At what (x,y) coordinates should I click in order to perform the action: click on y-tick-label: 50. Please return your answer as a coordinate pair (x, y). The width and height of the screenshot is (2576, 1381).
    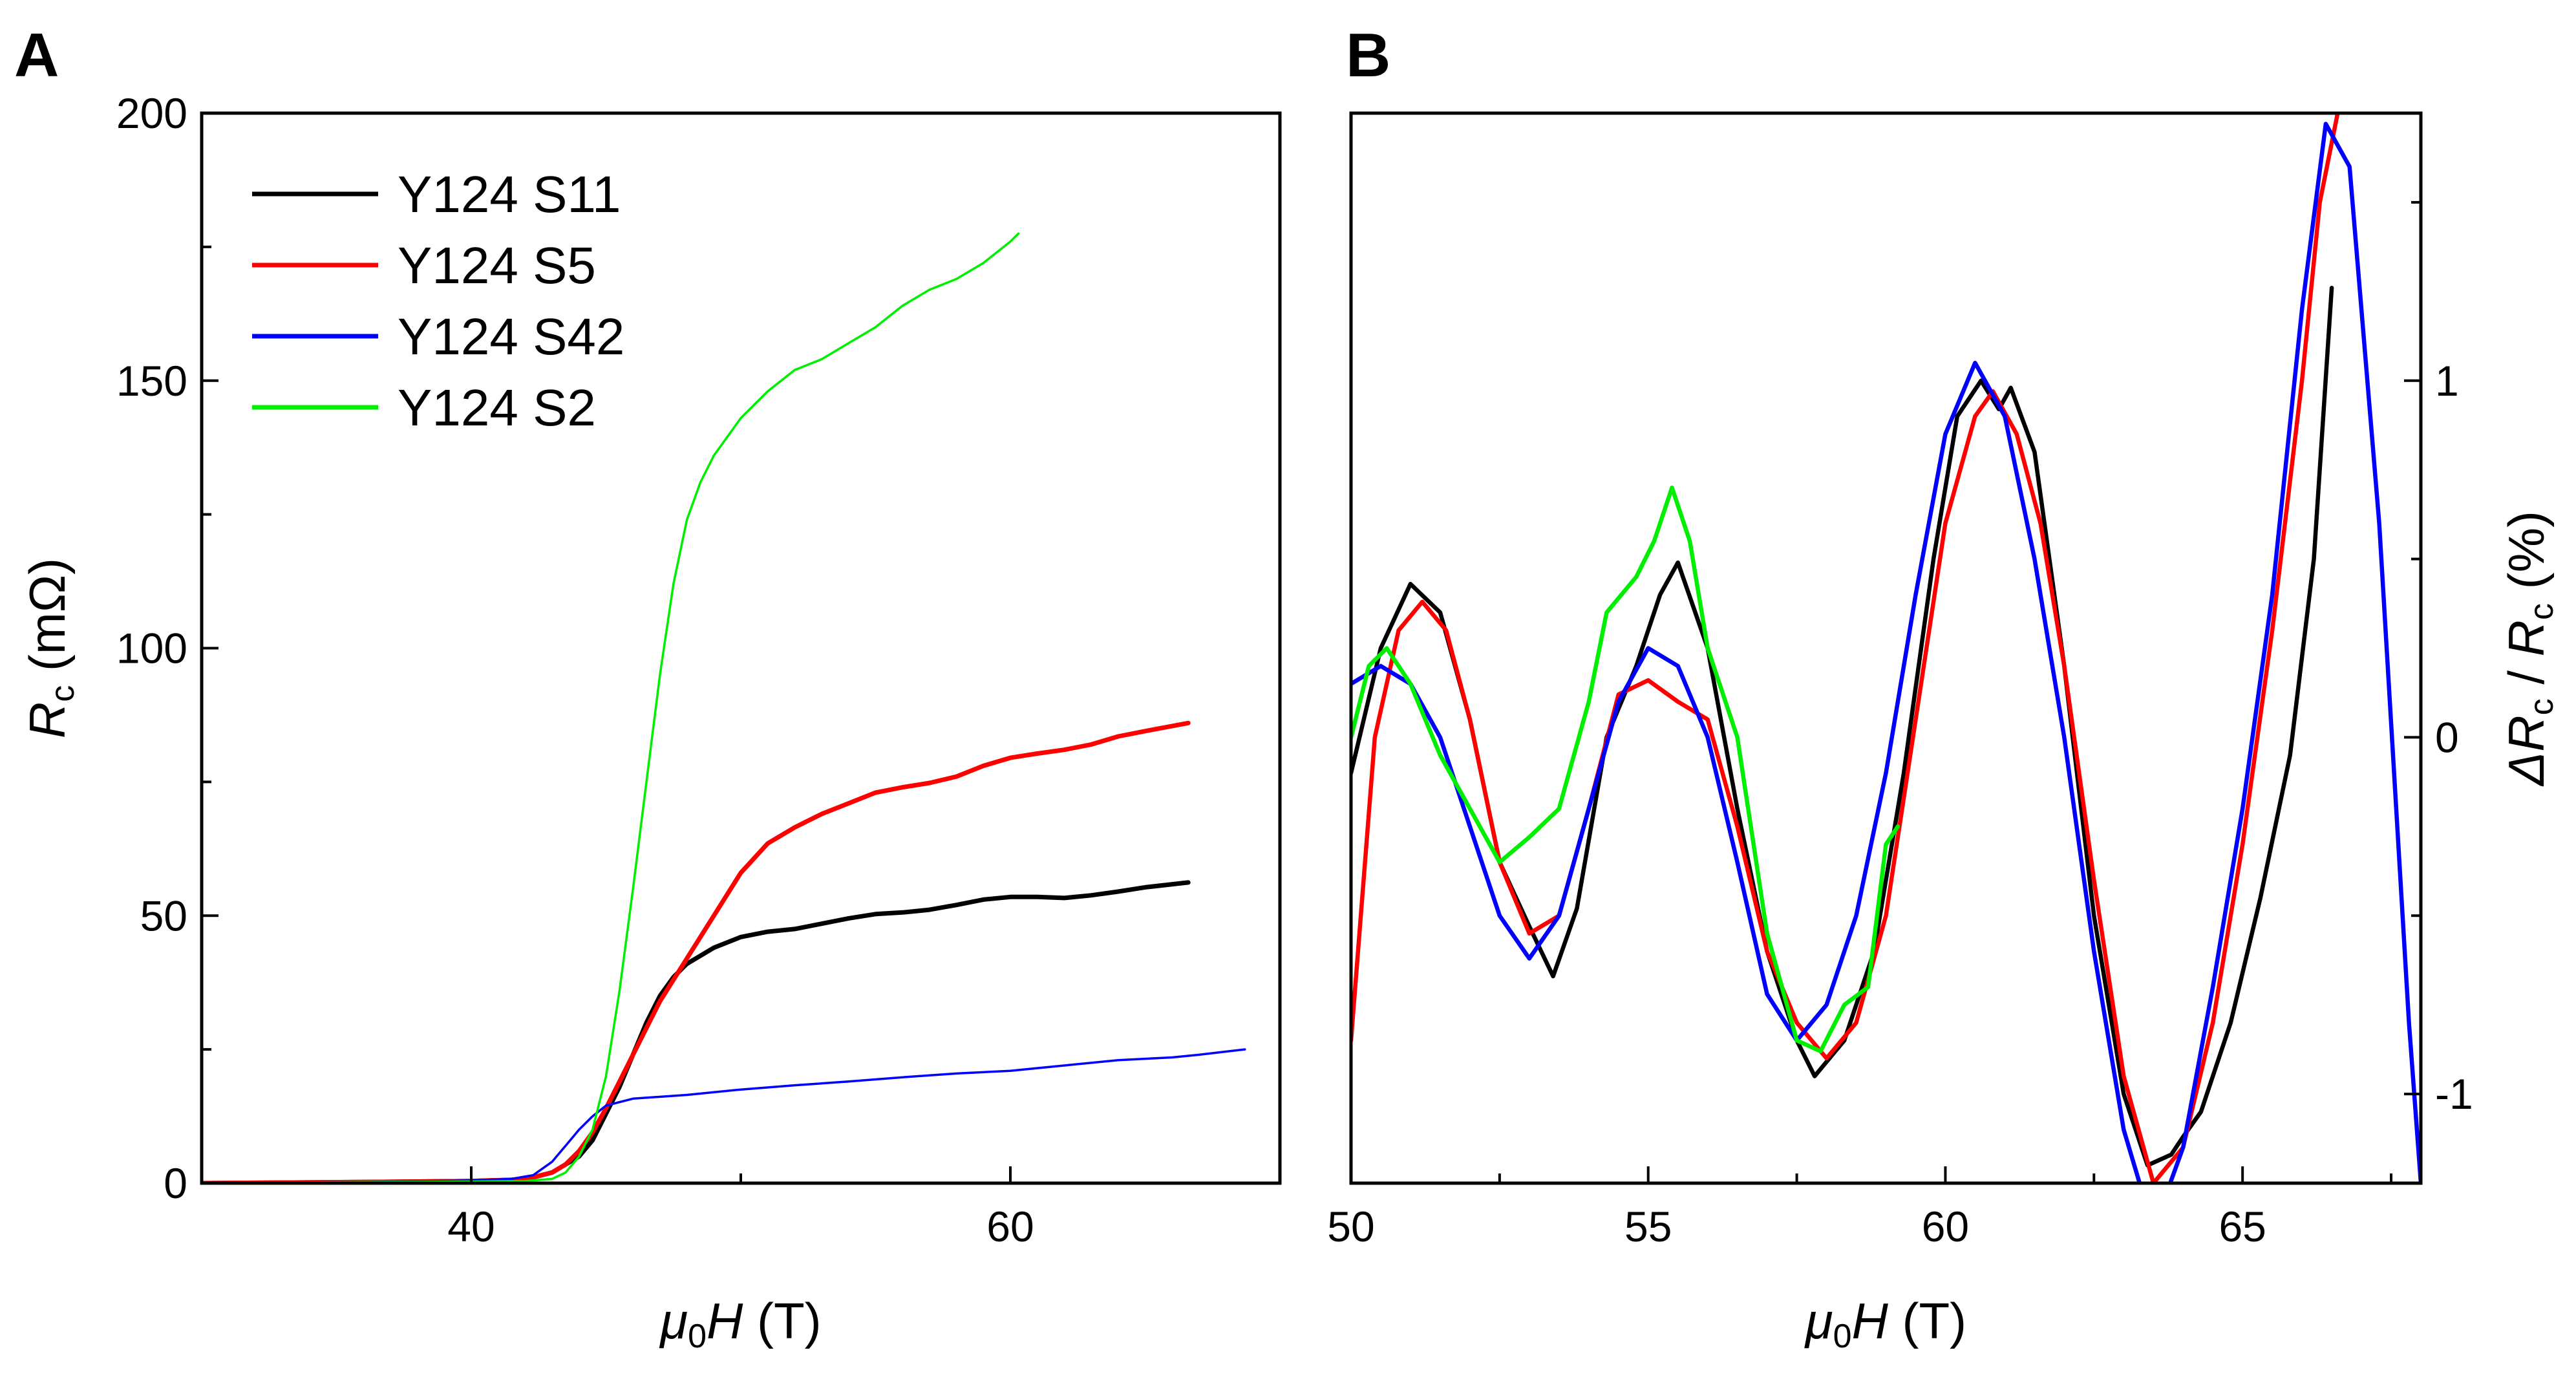
    Looking at the image, I should click on (163, 915).